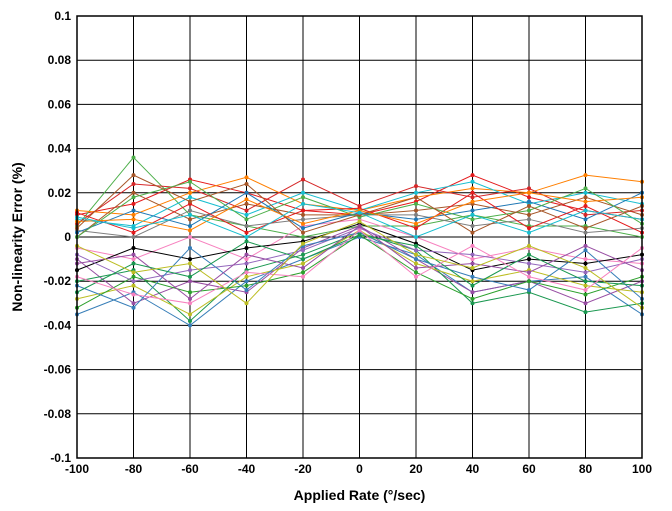 The image size is (672, 511). Describe the element at coordinates (529, 469) in the screenshot. I see `x-tick-label: 60` at that location.